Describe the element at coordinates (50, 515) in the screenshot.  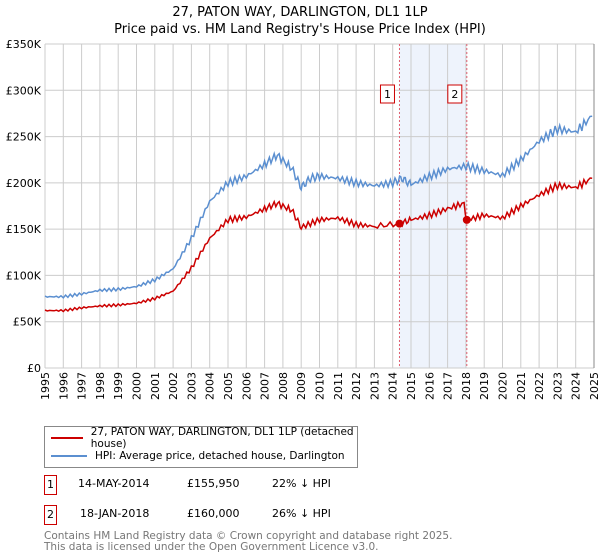
I see `sale-marker-badge: 2` at that location.